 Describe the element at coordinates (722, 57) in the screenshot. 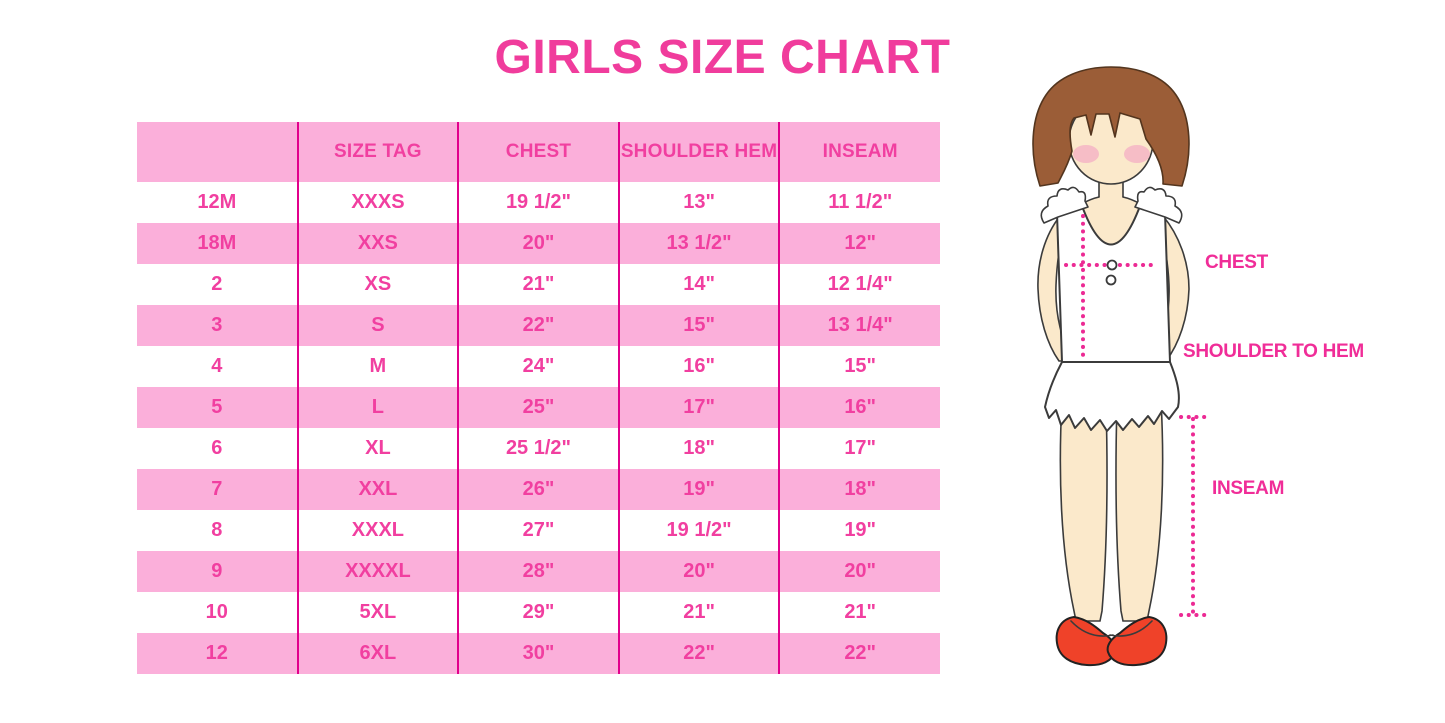

I see `page-title: GIRLS SIZE CHART` at that location.